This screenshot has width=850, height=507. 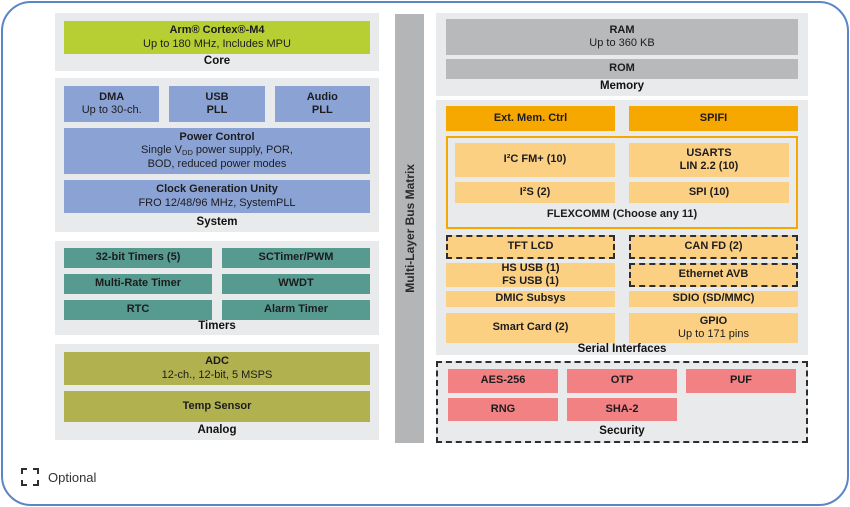 What do you see at coordinates (530, 118) in the screenshot?
I see `ext-mem-ctrl-block: Ext. Mem. Ctrl` at bounding box center [530, 118].